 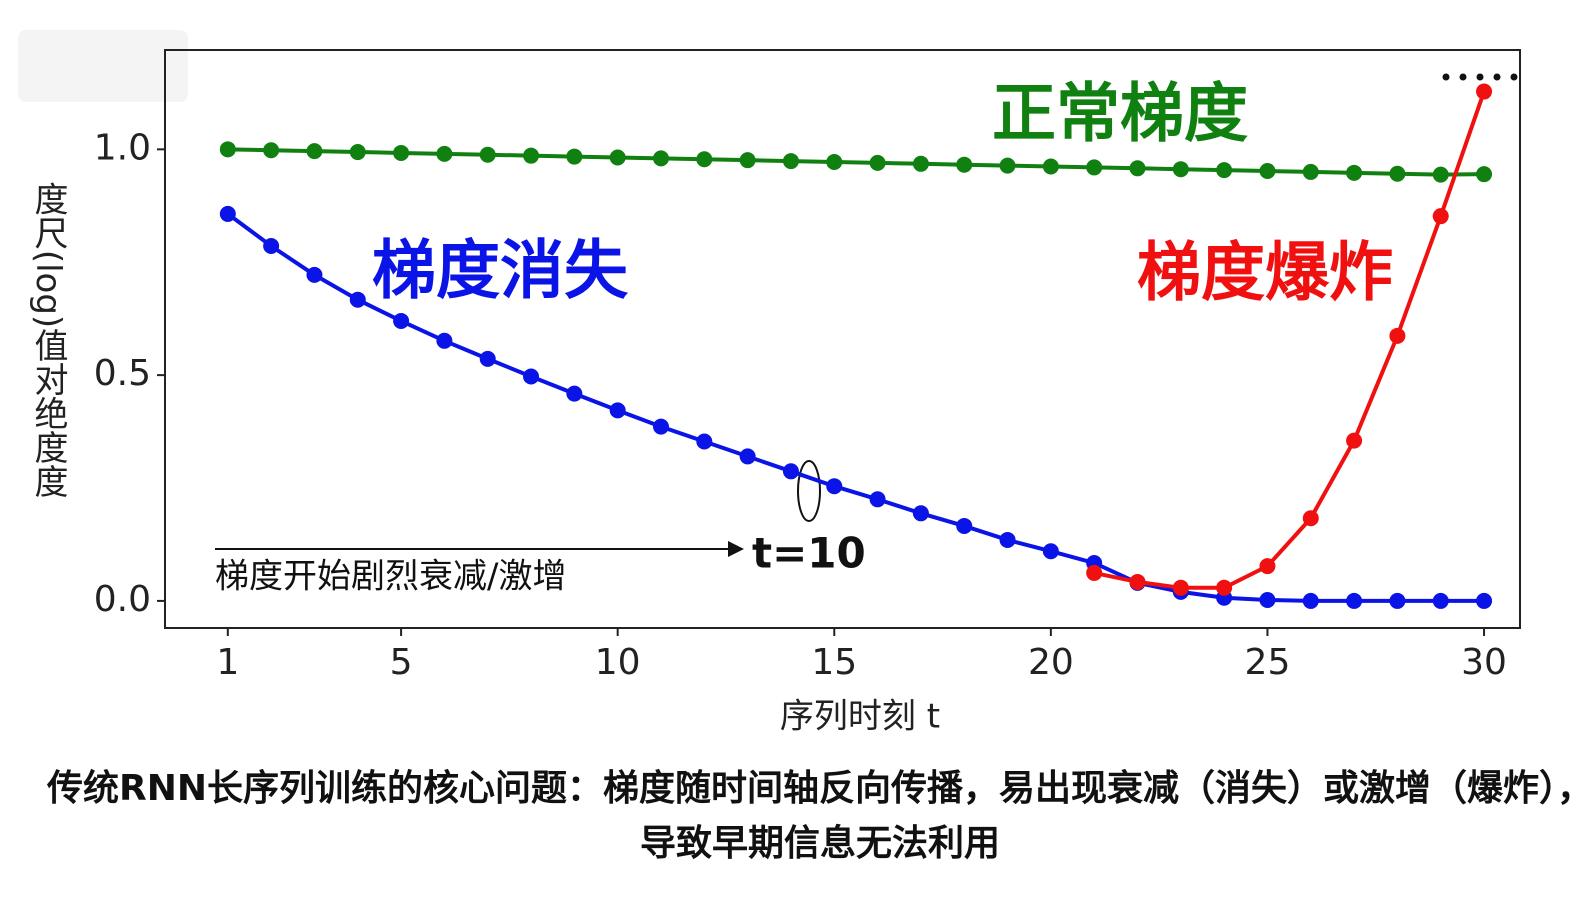 What do you see at coordinates (834, 662) in the screenshot?
I see `x-tick-label: 15` at bounding box center [834, 662].